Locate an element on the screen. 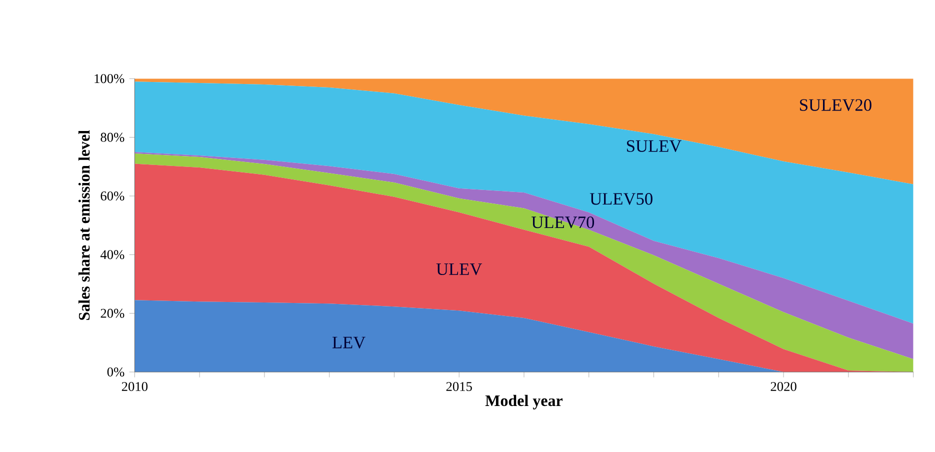 This screenshot has height=452, width=935. y-tick-label: 80% is located at coordinates (112, 137).